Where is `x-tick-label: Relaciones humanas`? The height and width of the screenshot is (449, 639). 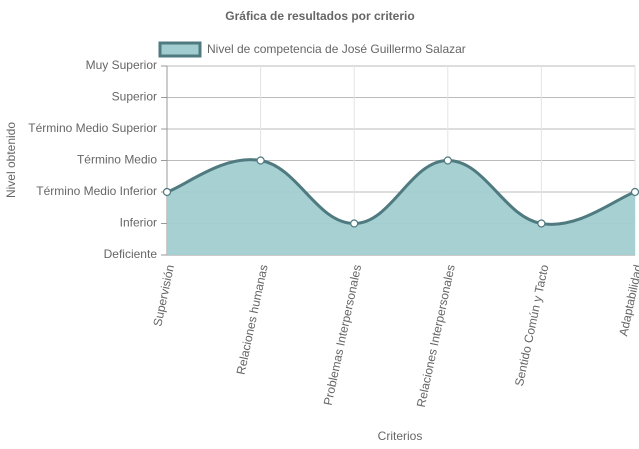
x-tick-label: Relaciones humanas is located at coordinates (252, 319).